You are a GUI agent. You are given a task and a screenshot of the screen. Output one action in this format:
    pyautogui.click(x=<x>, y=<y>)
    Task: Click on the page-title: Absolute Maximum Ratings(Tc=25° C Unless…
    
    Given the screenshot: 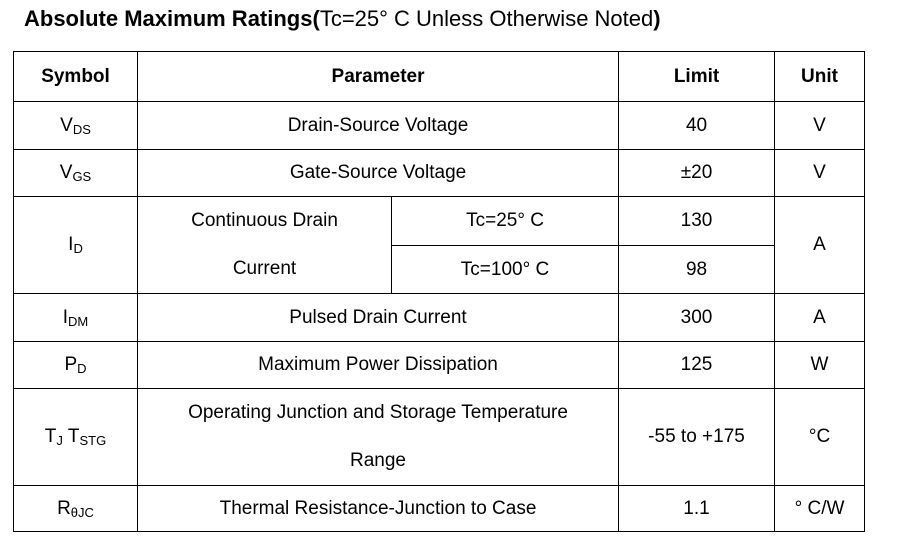 What is the action you would take?
    pyautogui.click(x=342, y=19)
    